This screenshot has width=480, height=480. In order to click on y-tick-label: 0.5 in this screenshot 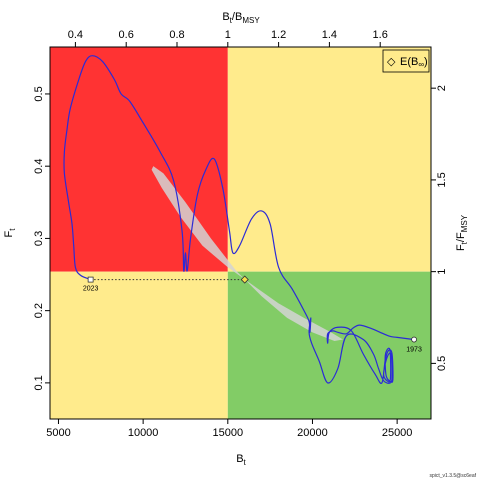, I will do `click(39, 93)`.